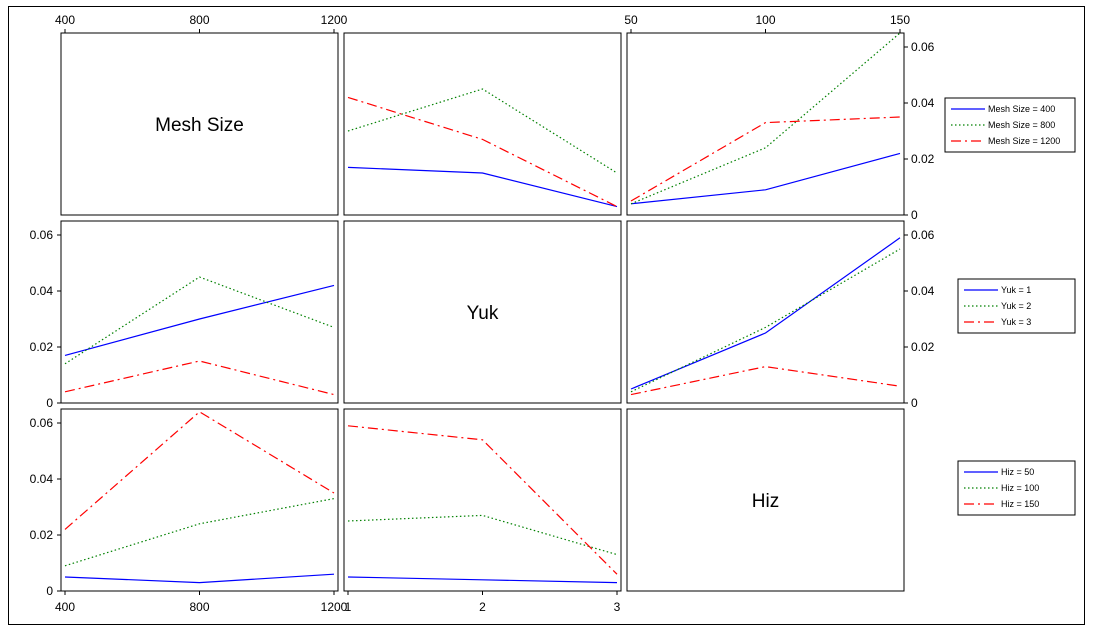 This screenshot has width=1096, height=632. Describe the element at coordinates (1024, 141) in the screenshot. I see `legend-label-mesh-3: Mesh Size = 1200` at that location.